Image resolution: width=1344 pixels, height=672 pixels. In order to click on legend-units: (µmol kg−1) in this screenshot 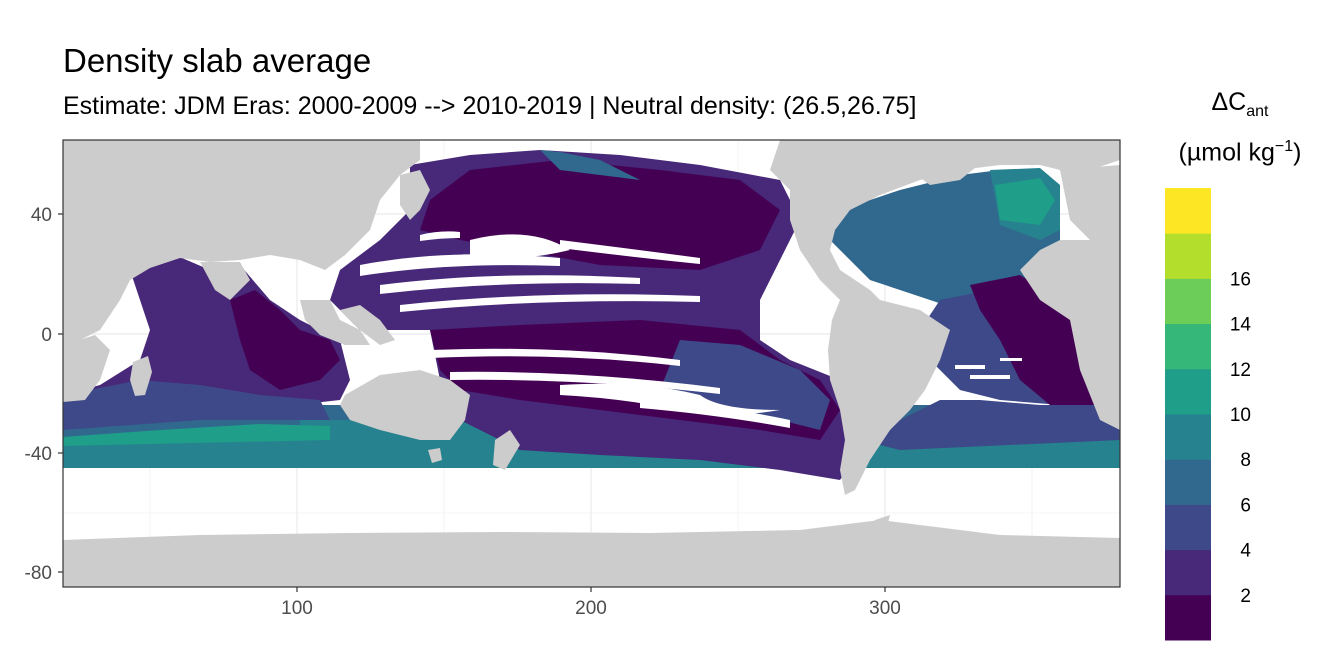, I will do `click(1240, 152)`.